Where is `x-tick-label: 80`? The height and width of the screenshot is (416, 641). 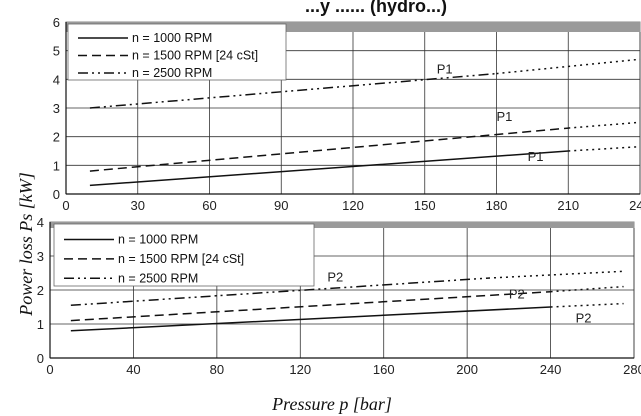 x-tick-label: 80 is located at coordinates (217, 369).